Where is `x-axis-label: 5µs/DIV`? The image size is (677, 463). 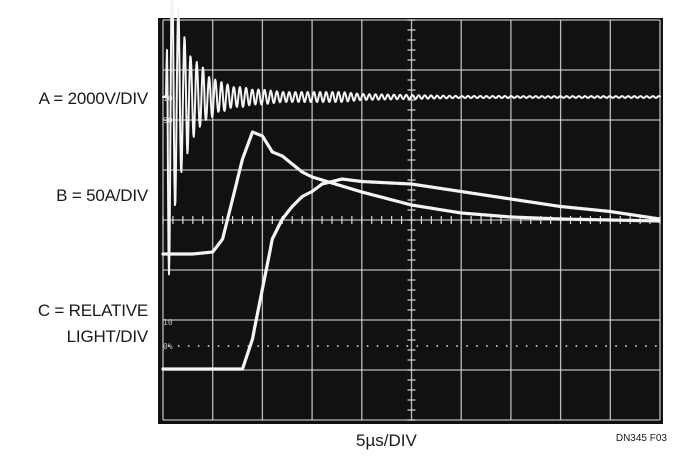 x-axis-label: 5µs/DIV is located at coordinates (386, 440).